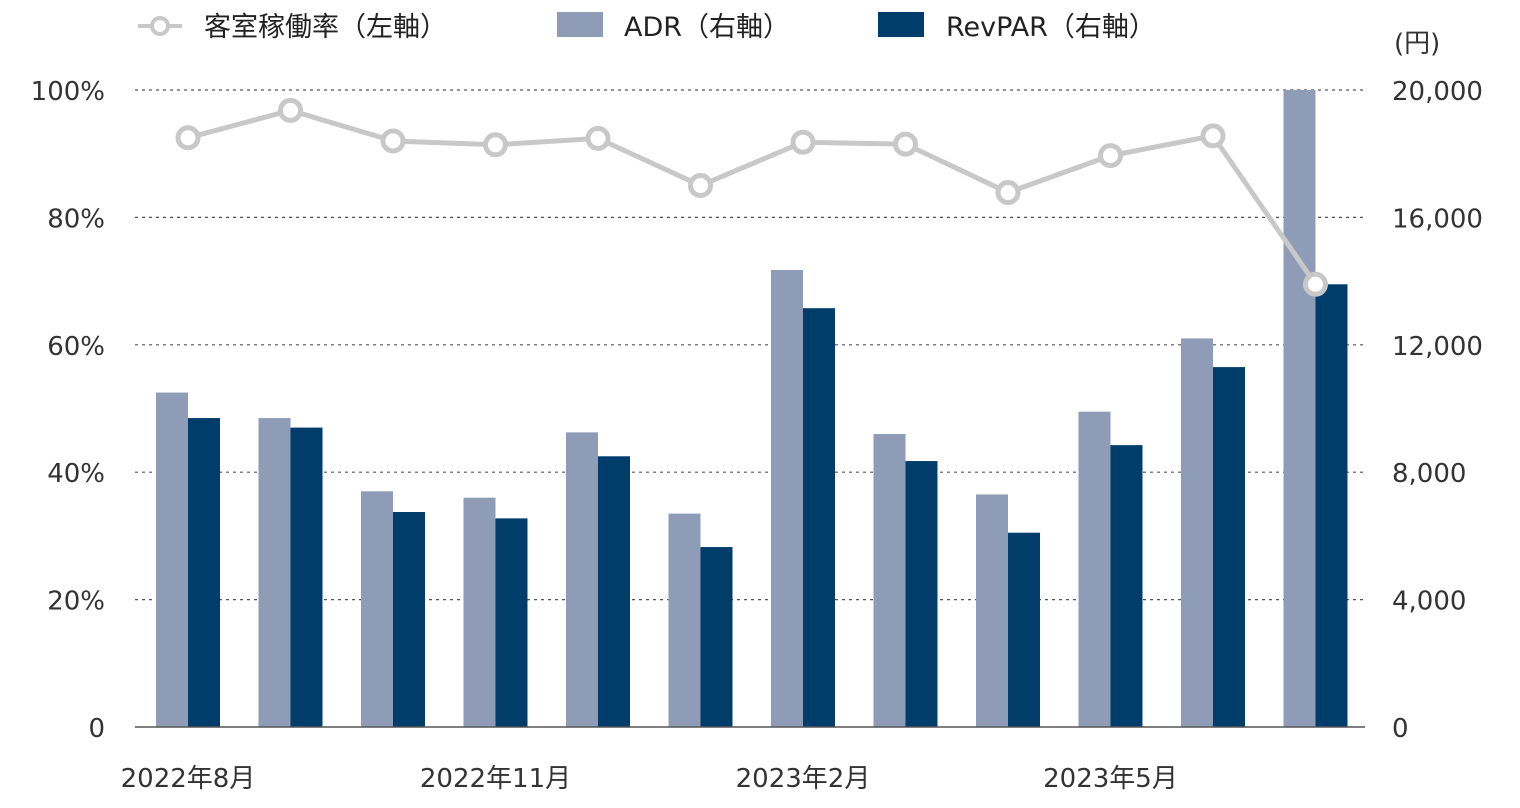 This screenshot has height=808, width=1520. Describe the element at coordinates (96, 729) in the screenshot. I see `left-axis-tick-label: 0` at that location.